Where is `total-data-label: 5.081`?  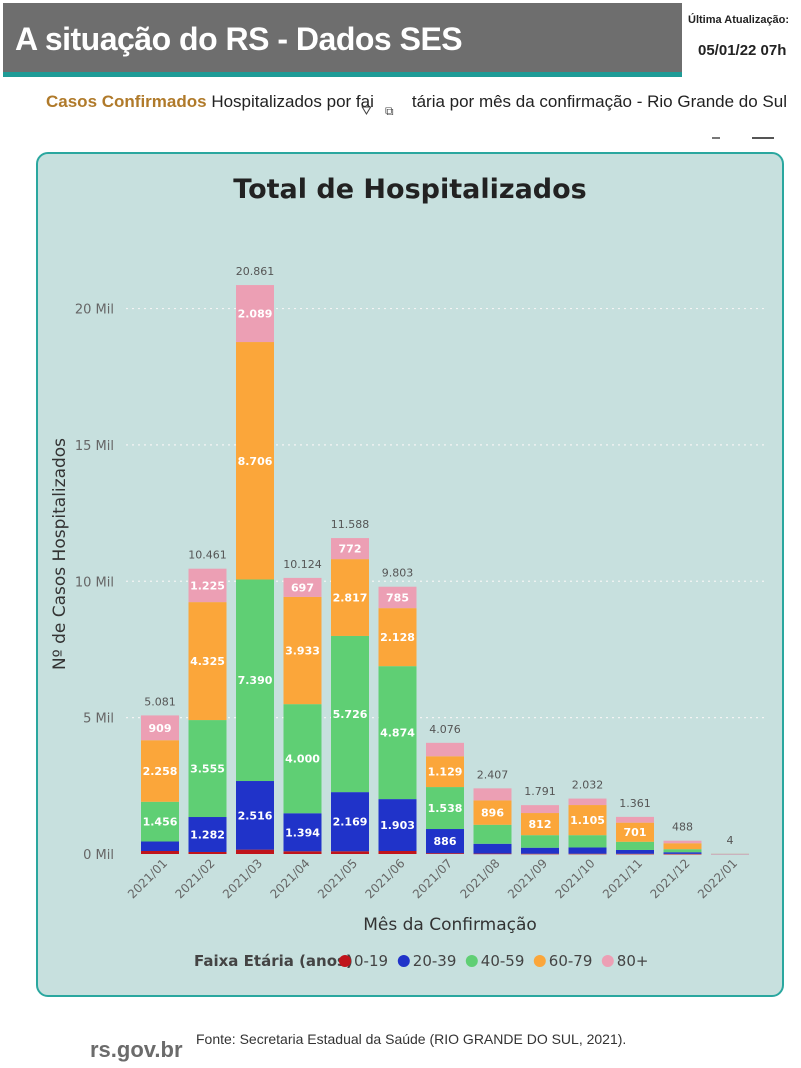
total-data-label: 5.081 is located at coordinates (160, 701).